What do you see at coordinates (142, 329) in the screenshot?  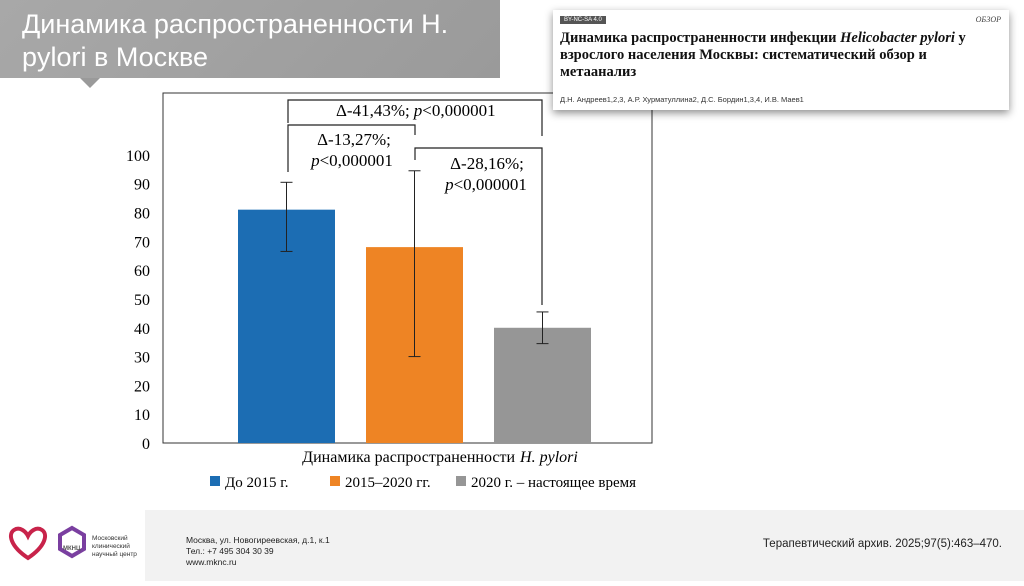 I see `y-tick-label: 40` at bounding box center [142, 329].